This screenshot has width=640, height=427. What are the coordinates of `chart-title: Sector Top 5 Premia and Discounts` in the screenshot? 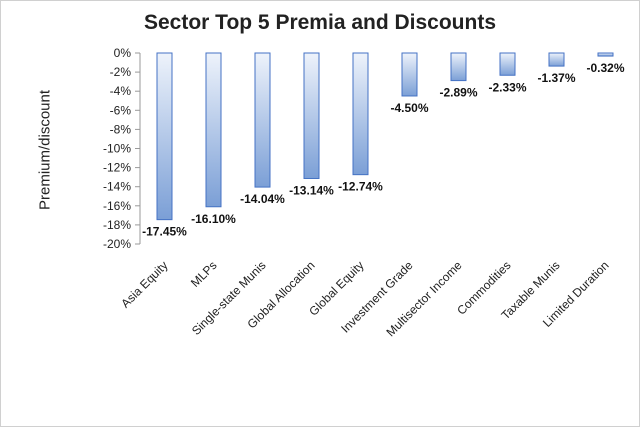 It's located at (320, 22).